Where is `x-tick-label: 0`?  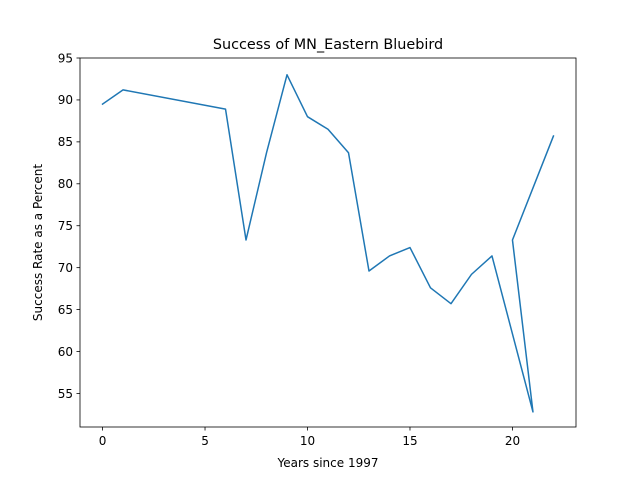
x-tick-label: 0 is located at coordinates (103, 441).